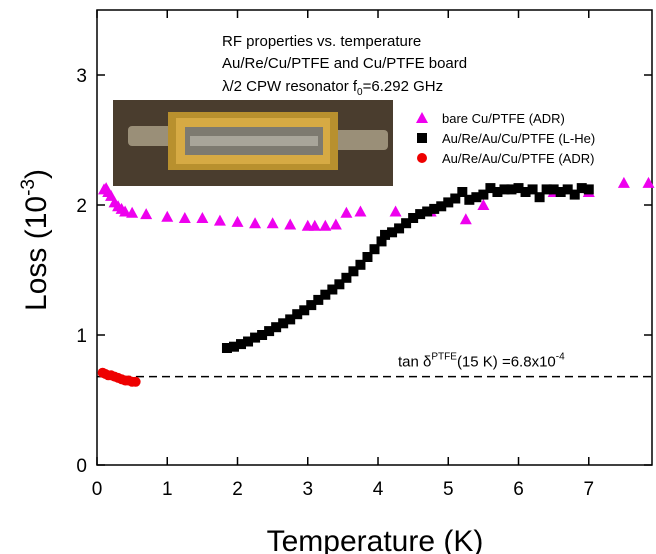 This screenshot has height=554, width=656. I want to click on title-line: RF properties vs. temperature, so click(321, 41).